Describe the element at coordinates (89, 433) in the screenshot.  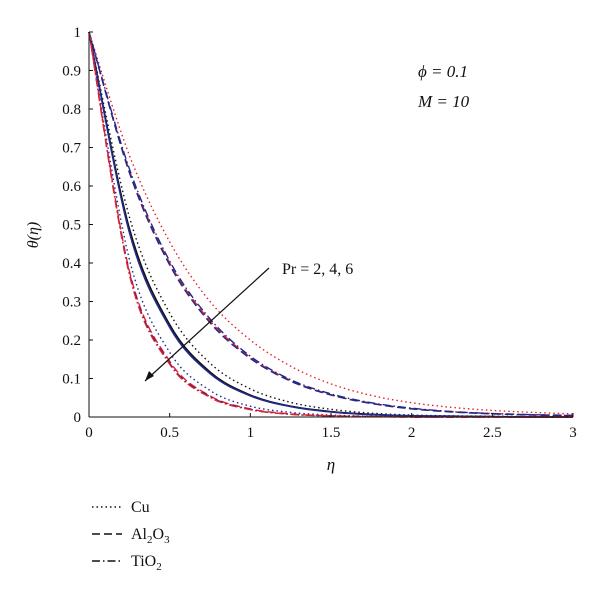
I see `x-tick-label: 0` at that location.